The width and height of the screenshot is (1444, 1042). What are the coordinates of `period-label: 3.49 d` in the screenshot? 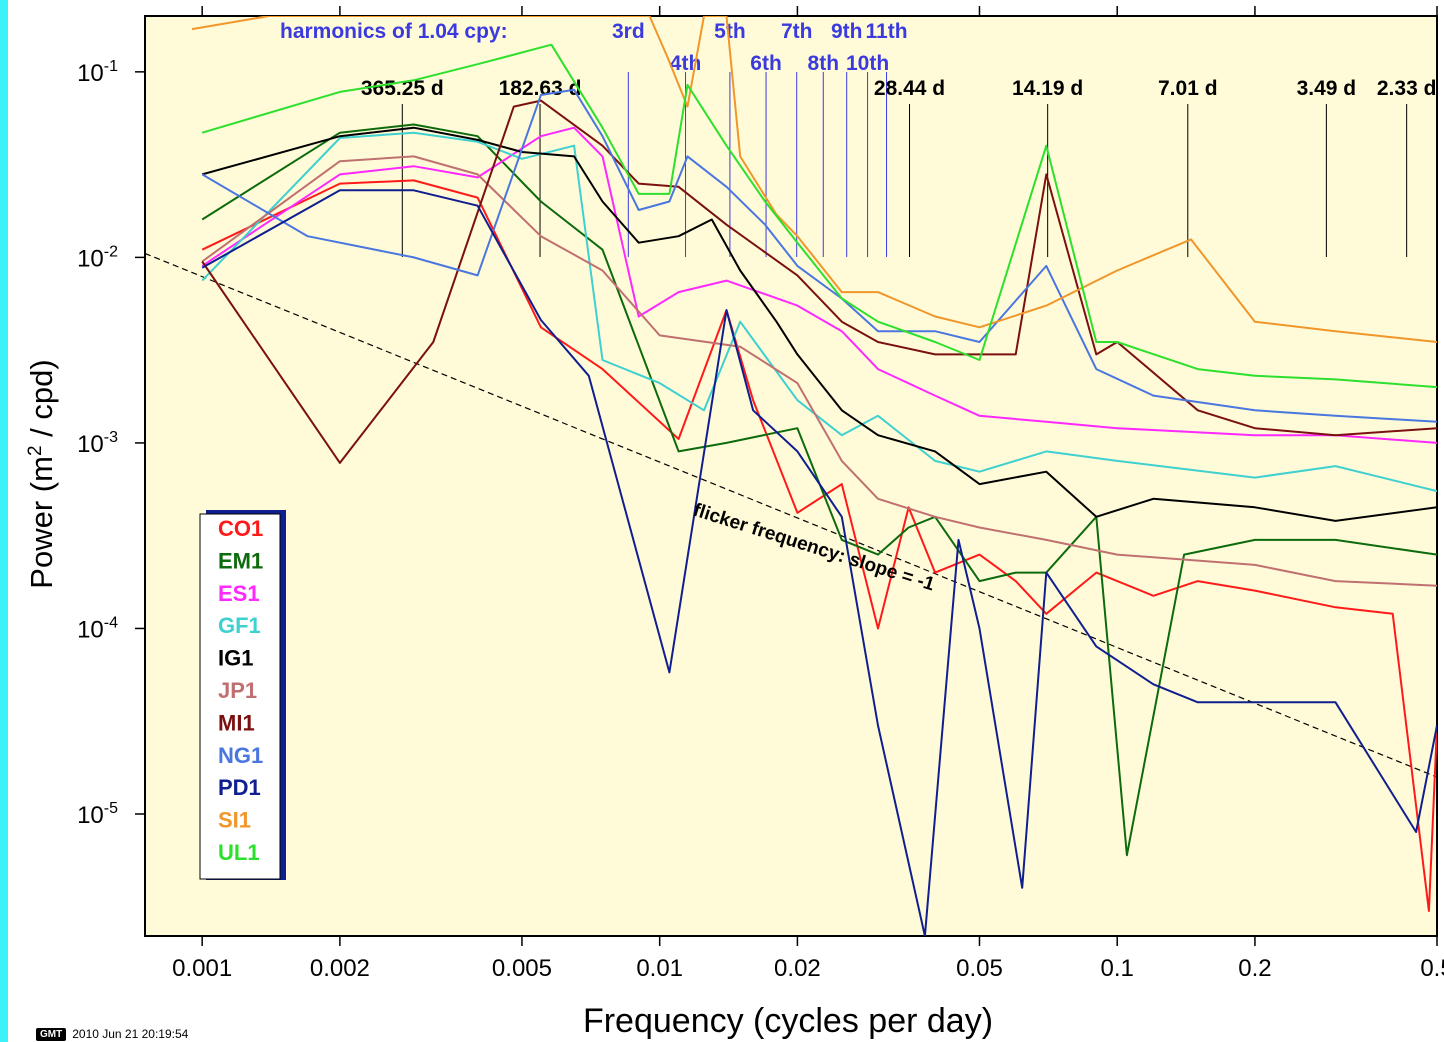 It's located at (1327, 88).